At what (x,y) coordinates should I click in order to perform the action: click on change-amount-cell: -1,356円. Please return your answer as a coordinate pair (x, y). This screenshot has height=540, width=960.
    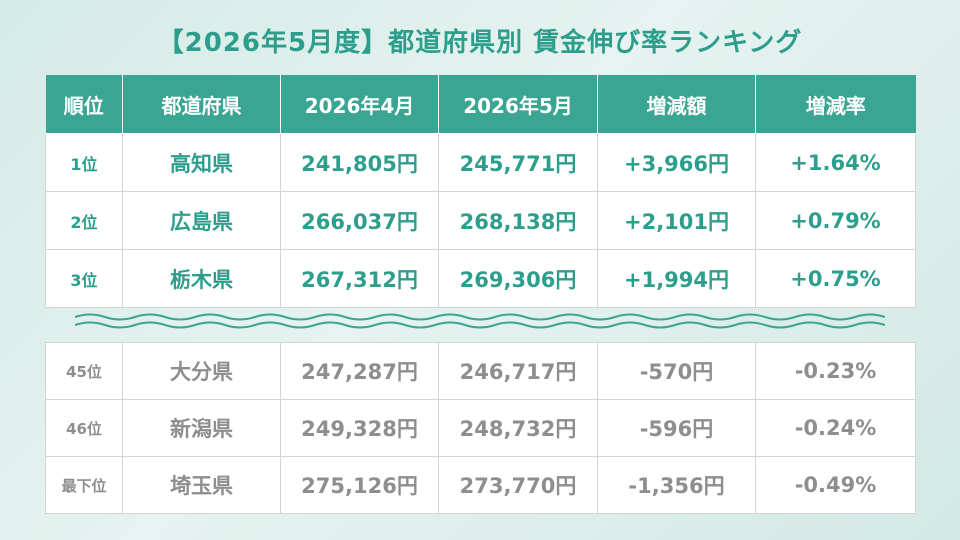
    Looking at the image, I should click on (676, 485).